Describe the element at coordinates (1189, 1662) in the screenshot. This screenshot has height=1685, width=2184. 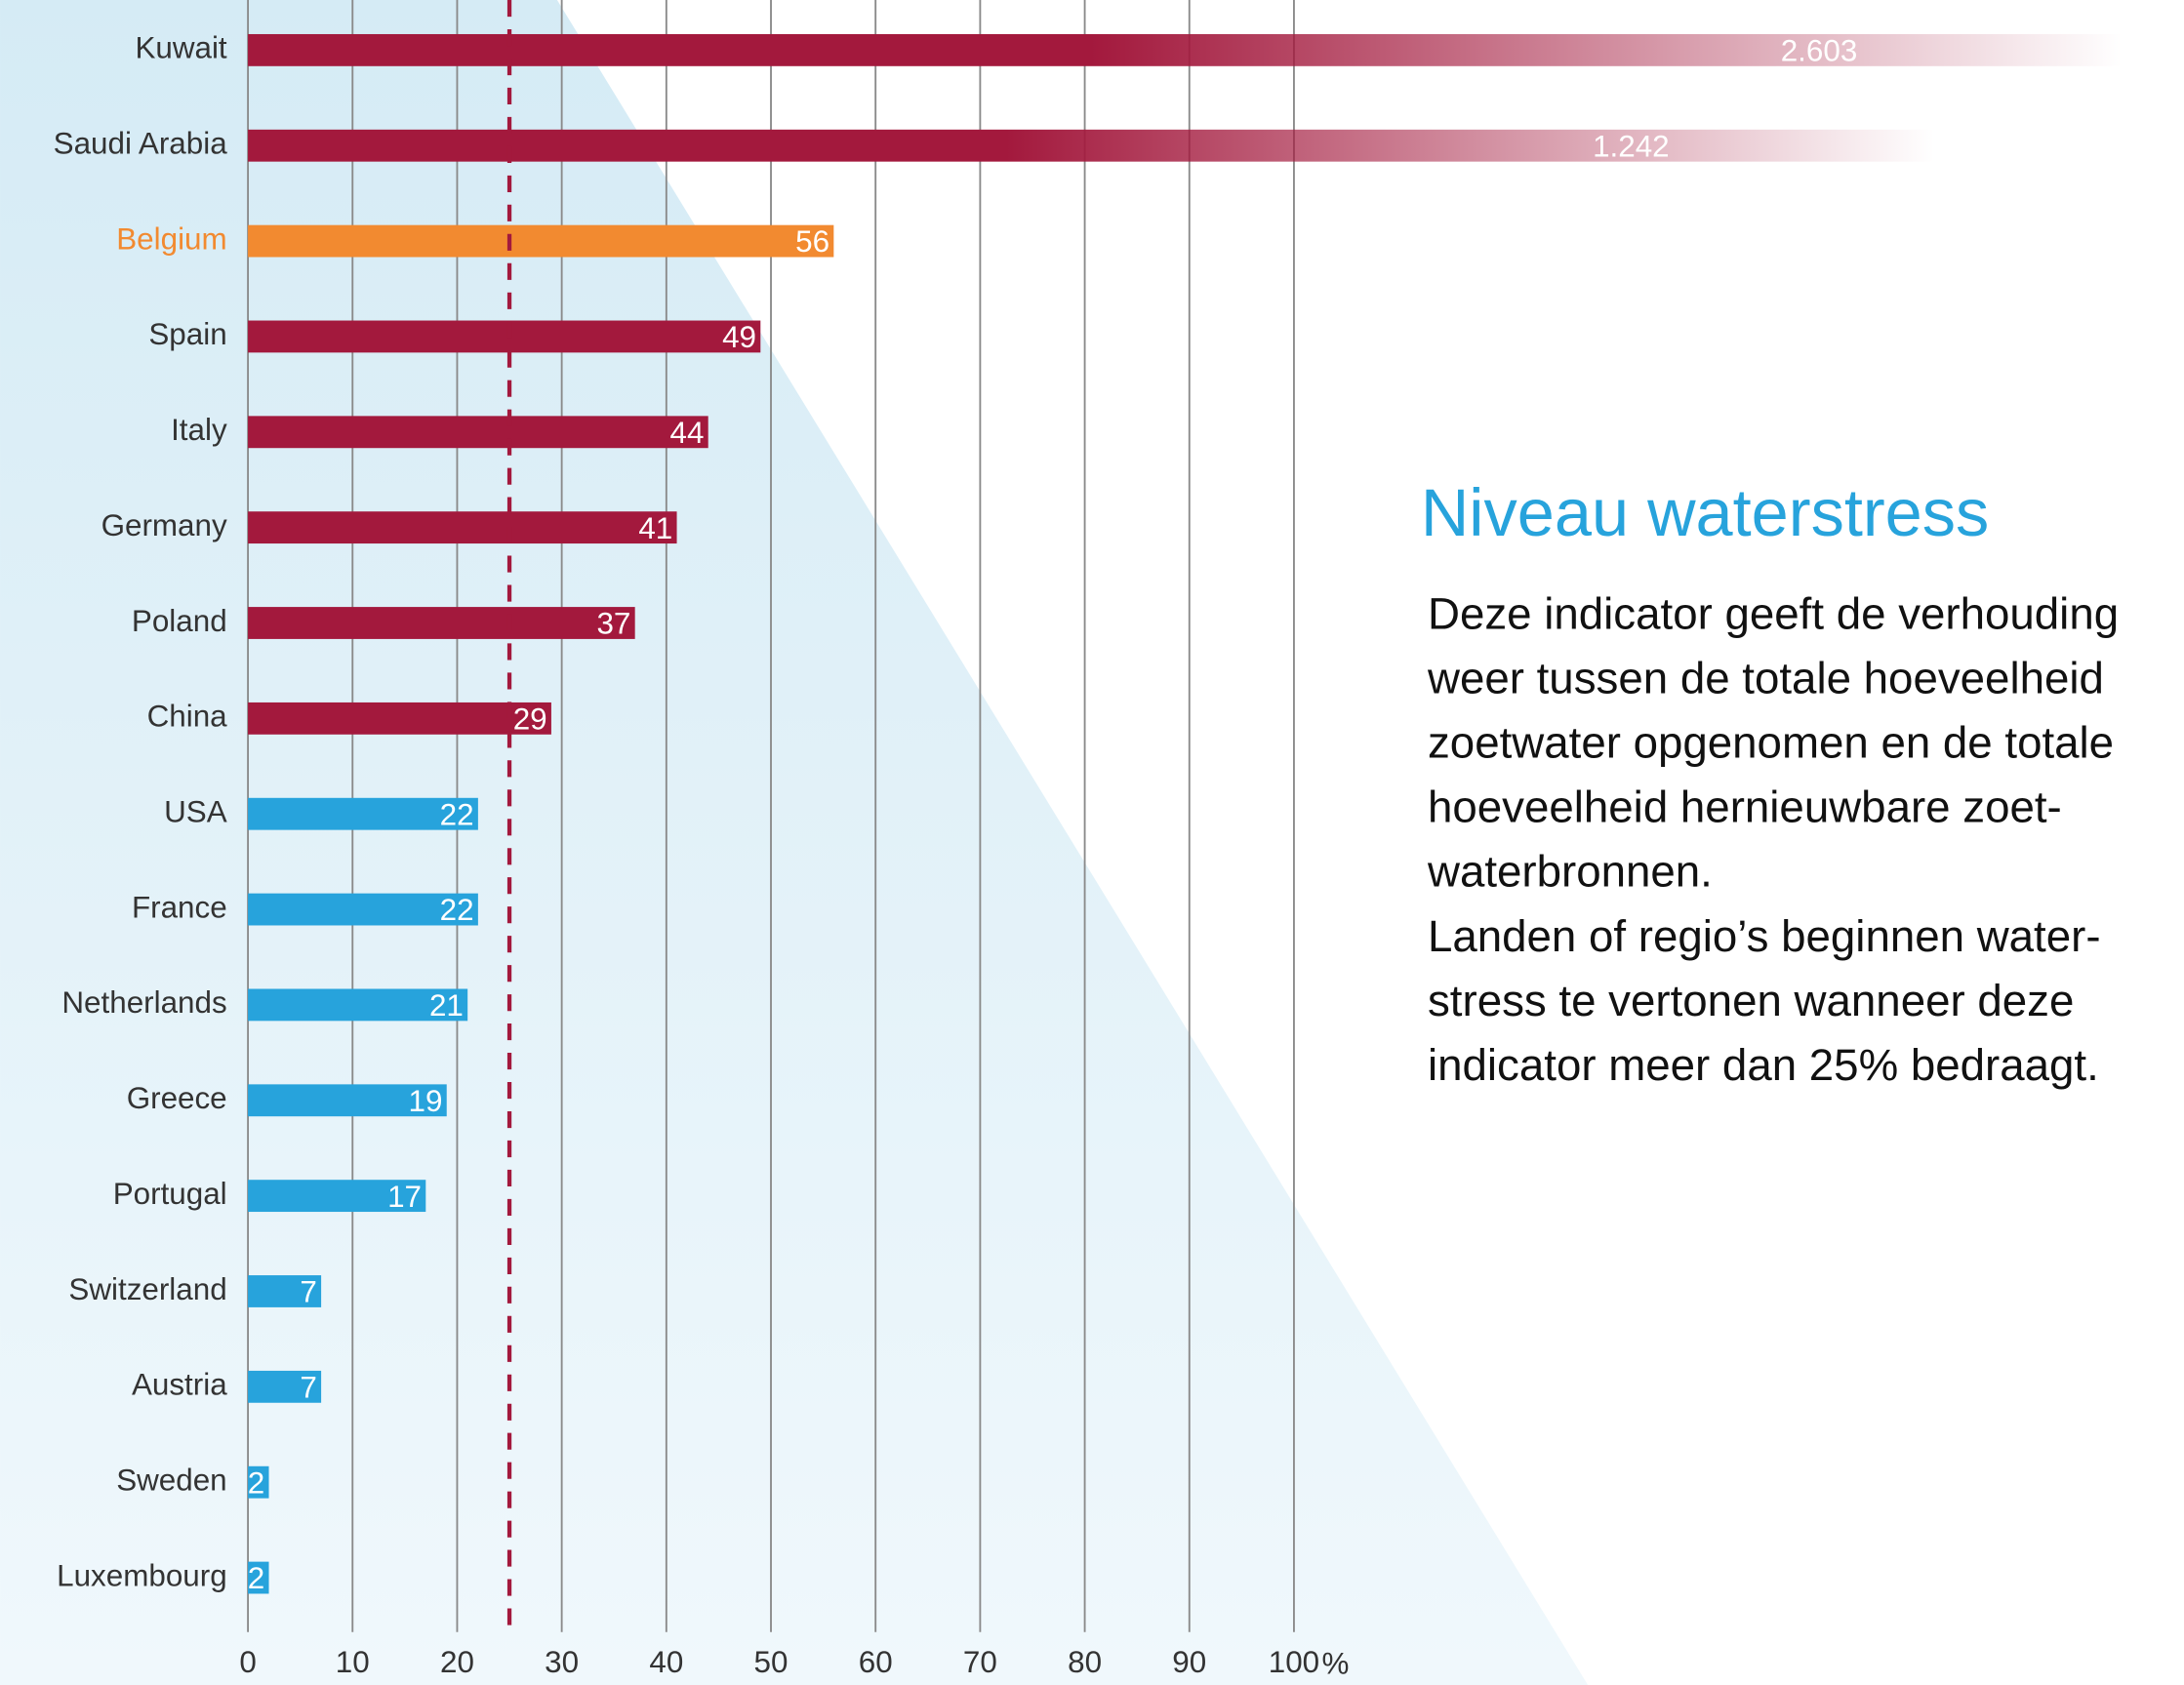
I see `x-tick-label: 90` at that location.